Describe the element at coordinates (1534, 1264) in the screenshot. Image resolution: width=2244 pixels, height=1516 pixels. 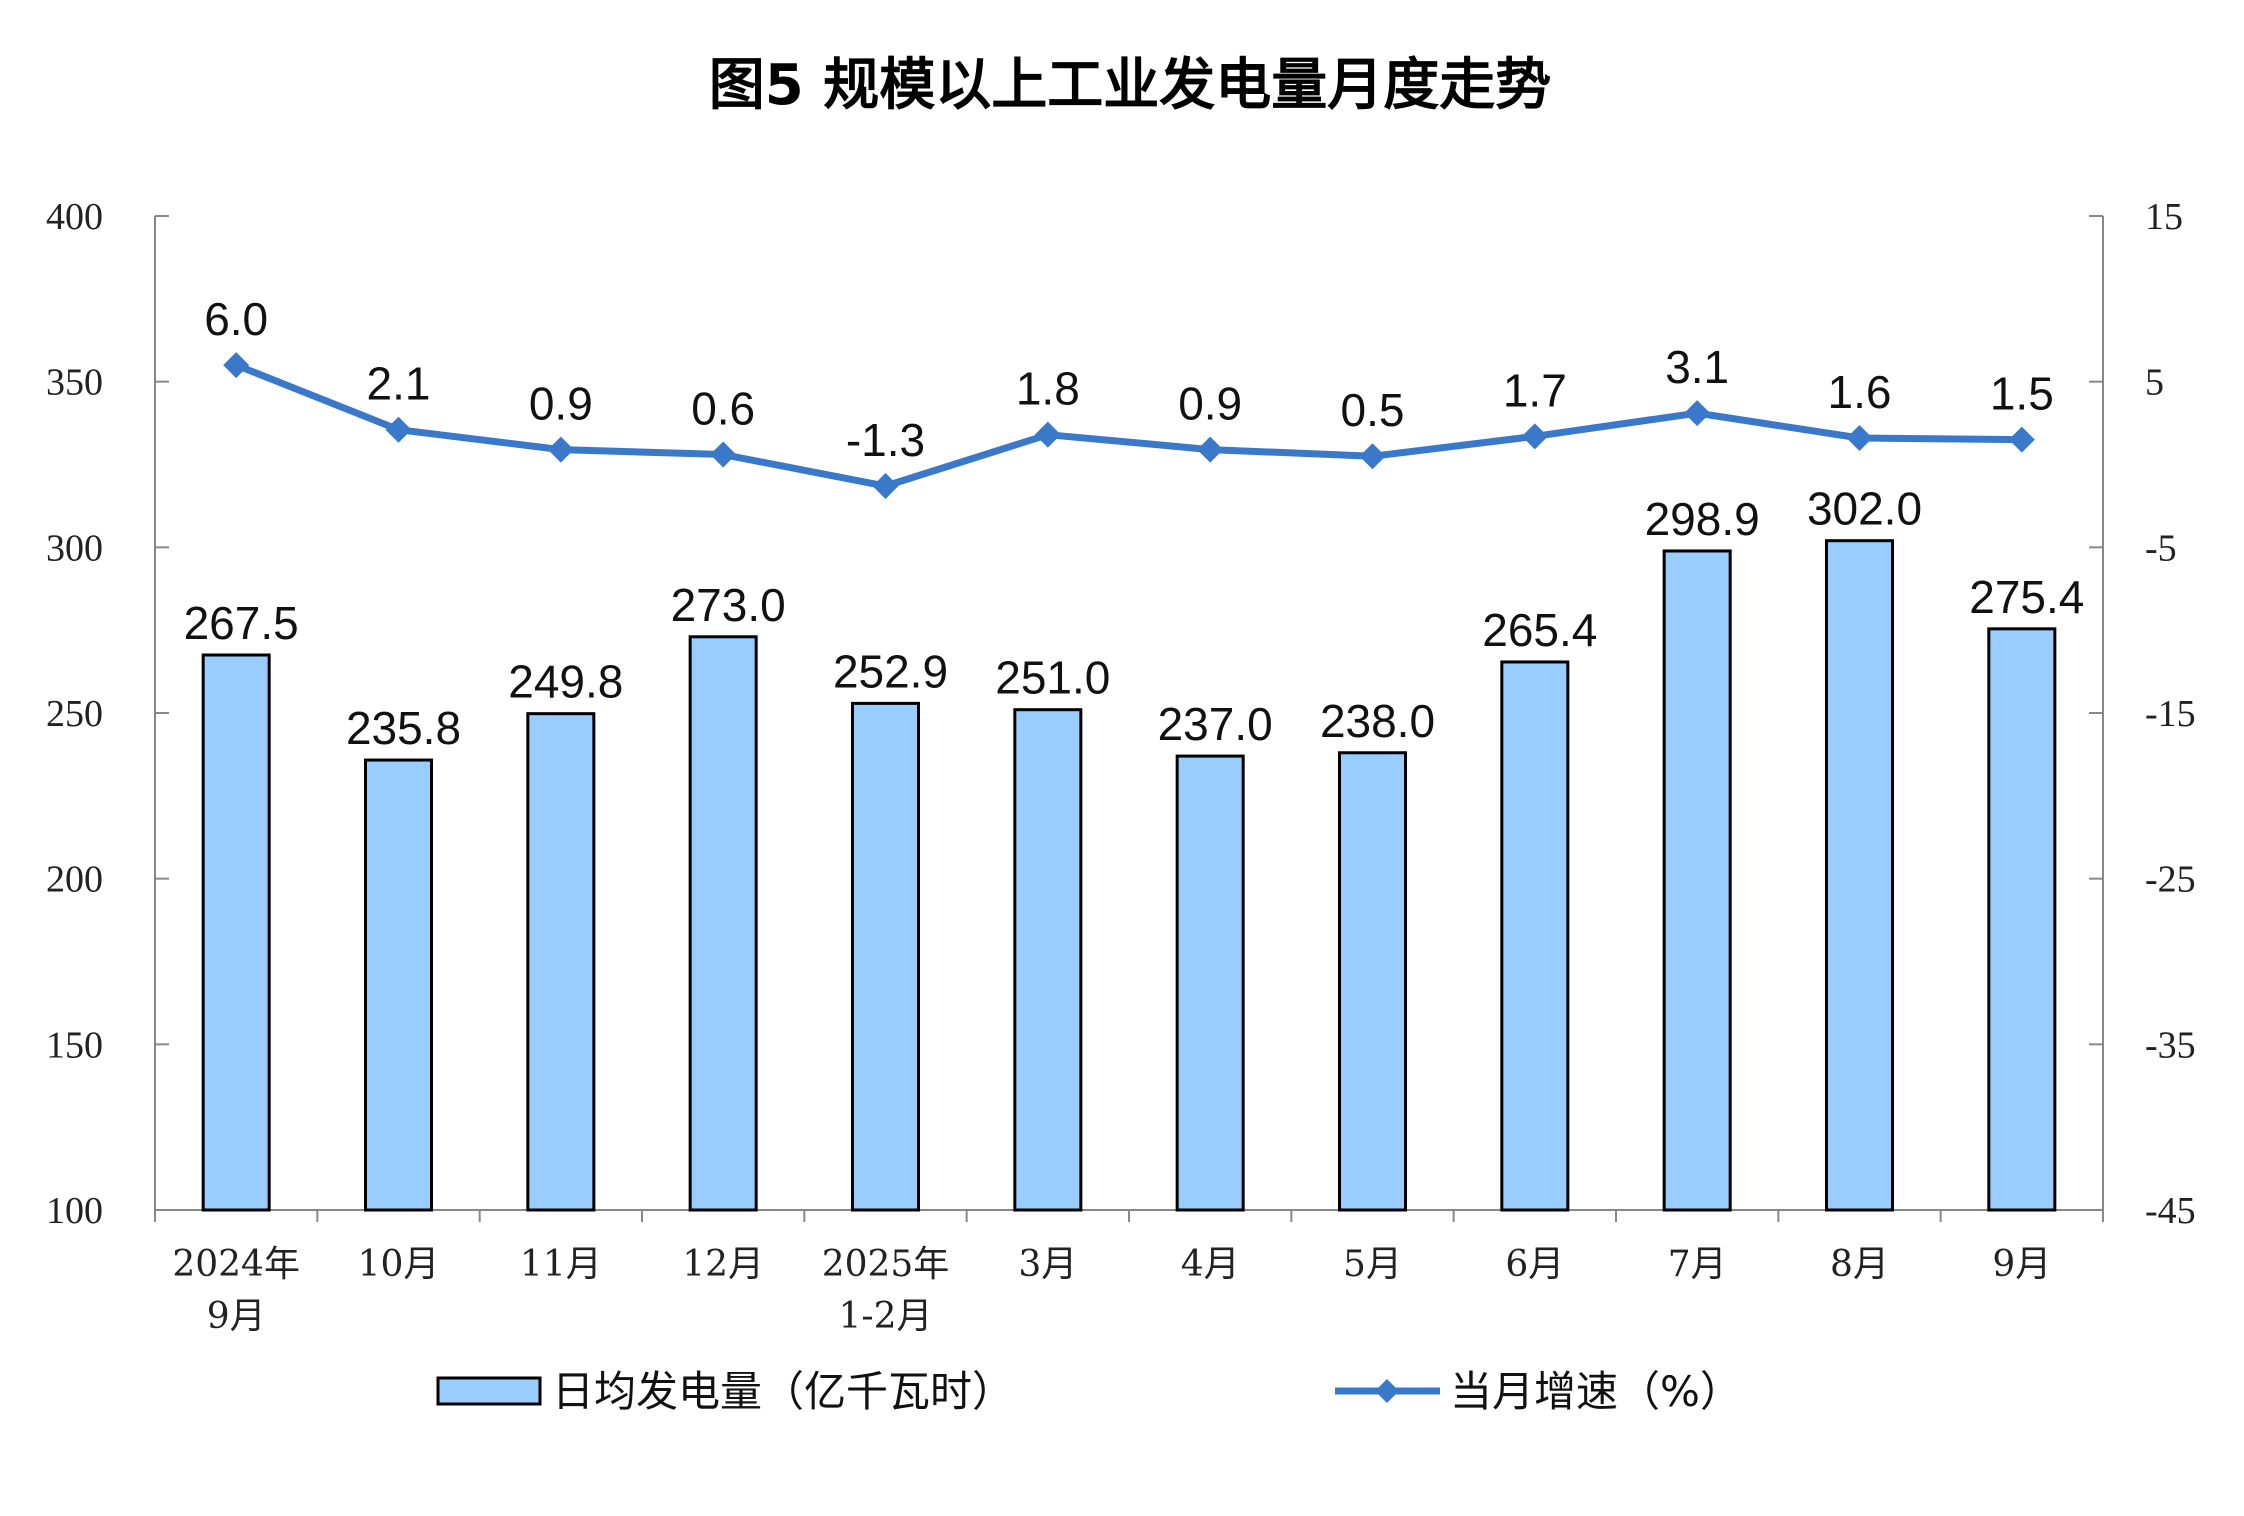
I see `x-tick-label: 6月` at that location.